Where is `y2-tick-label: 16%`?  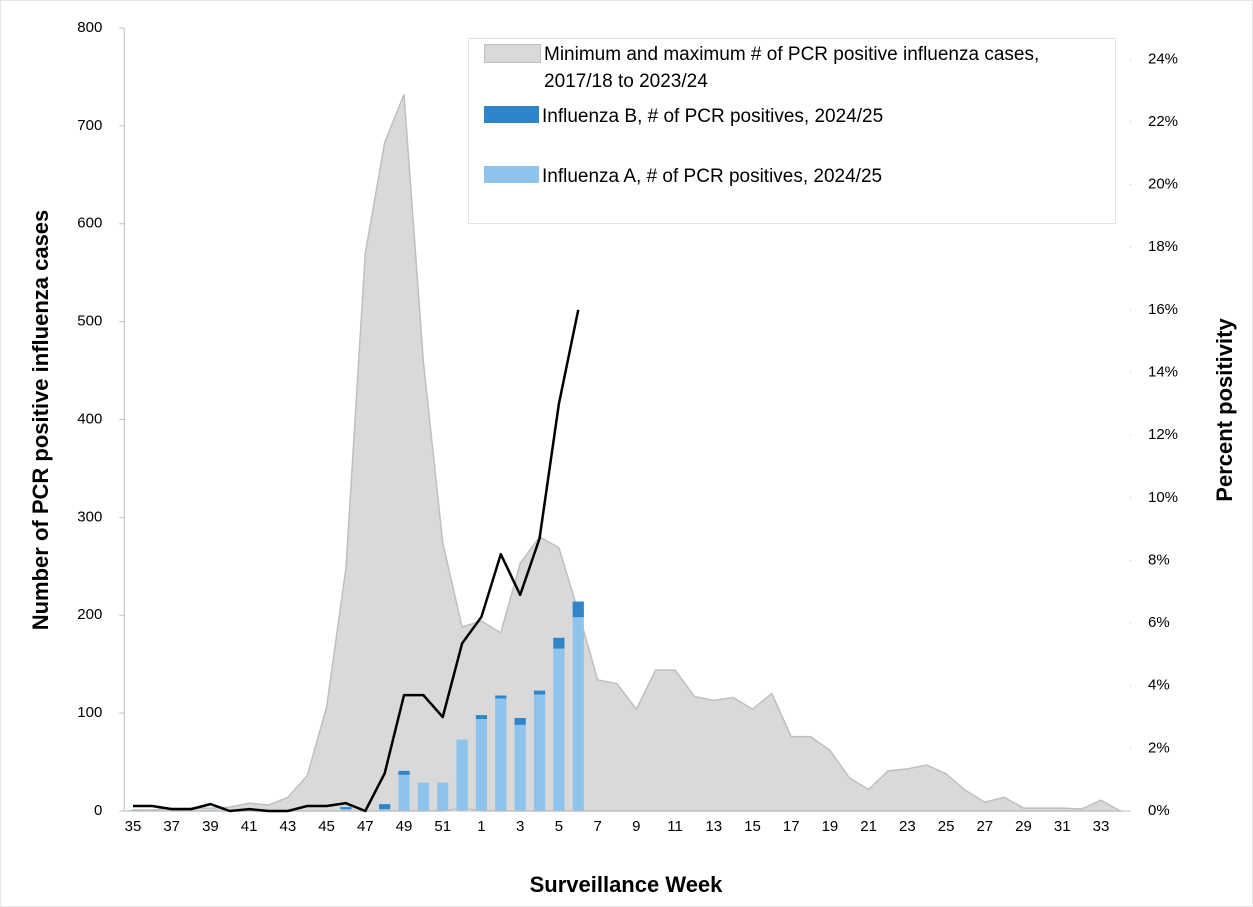 y2-tick-label: 16% is located at coordinates (1163, 309).